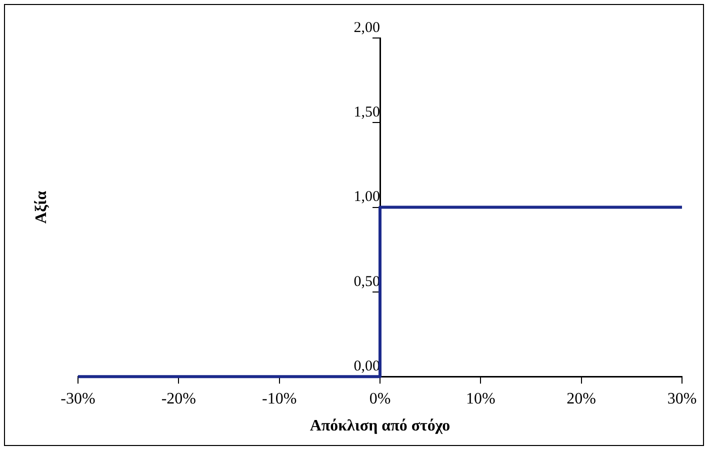  I want to click on x-tick-label: 20%, so click(581, 399).